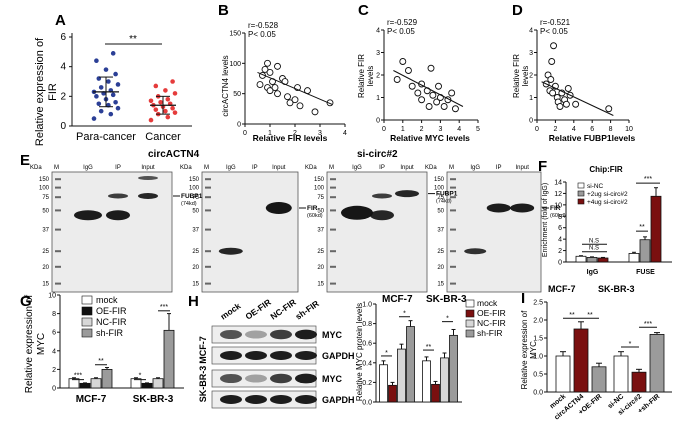 The image size is (689, 444). I want to click on panel-c-xtick-label: 3, so click(440, 129).